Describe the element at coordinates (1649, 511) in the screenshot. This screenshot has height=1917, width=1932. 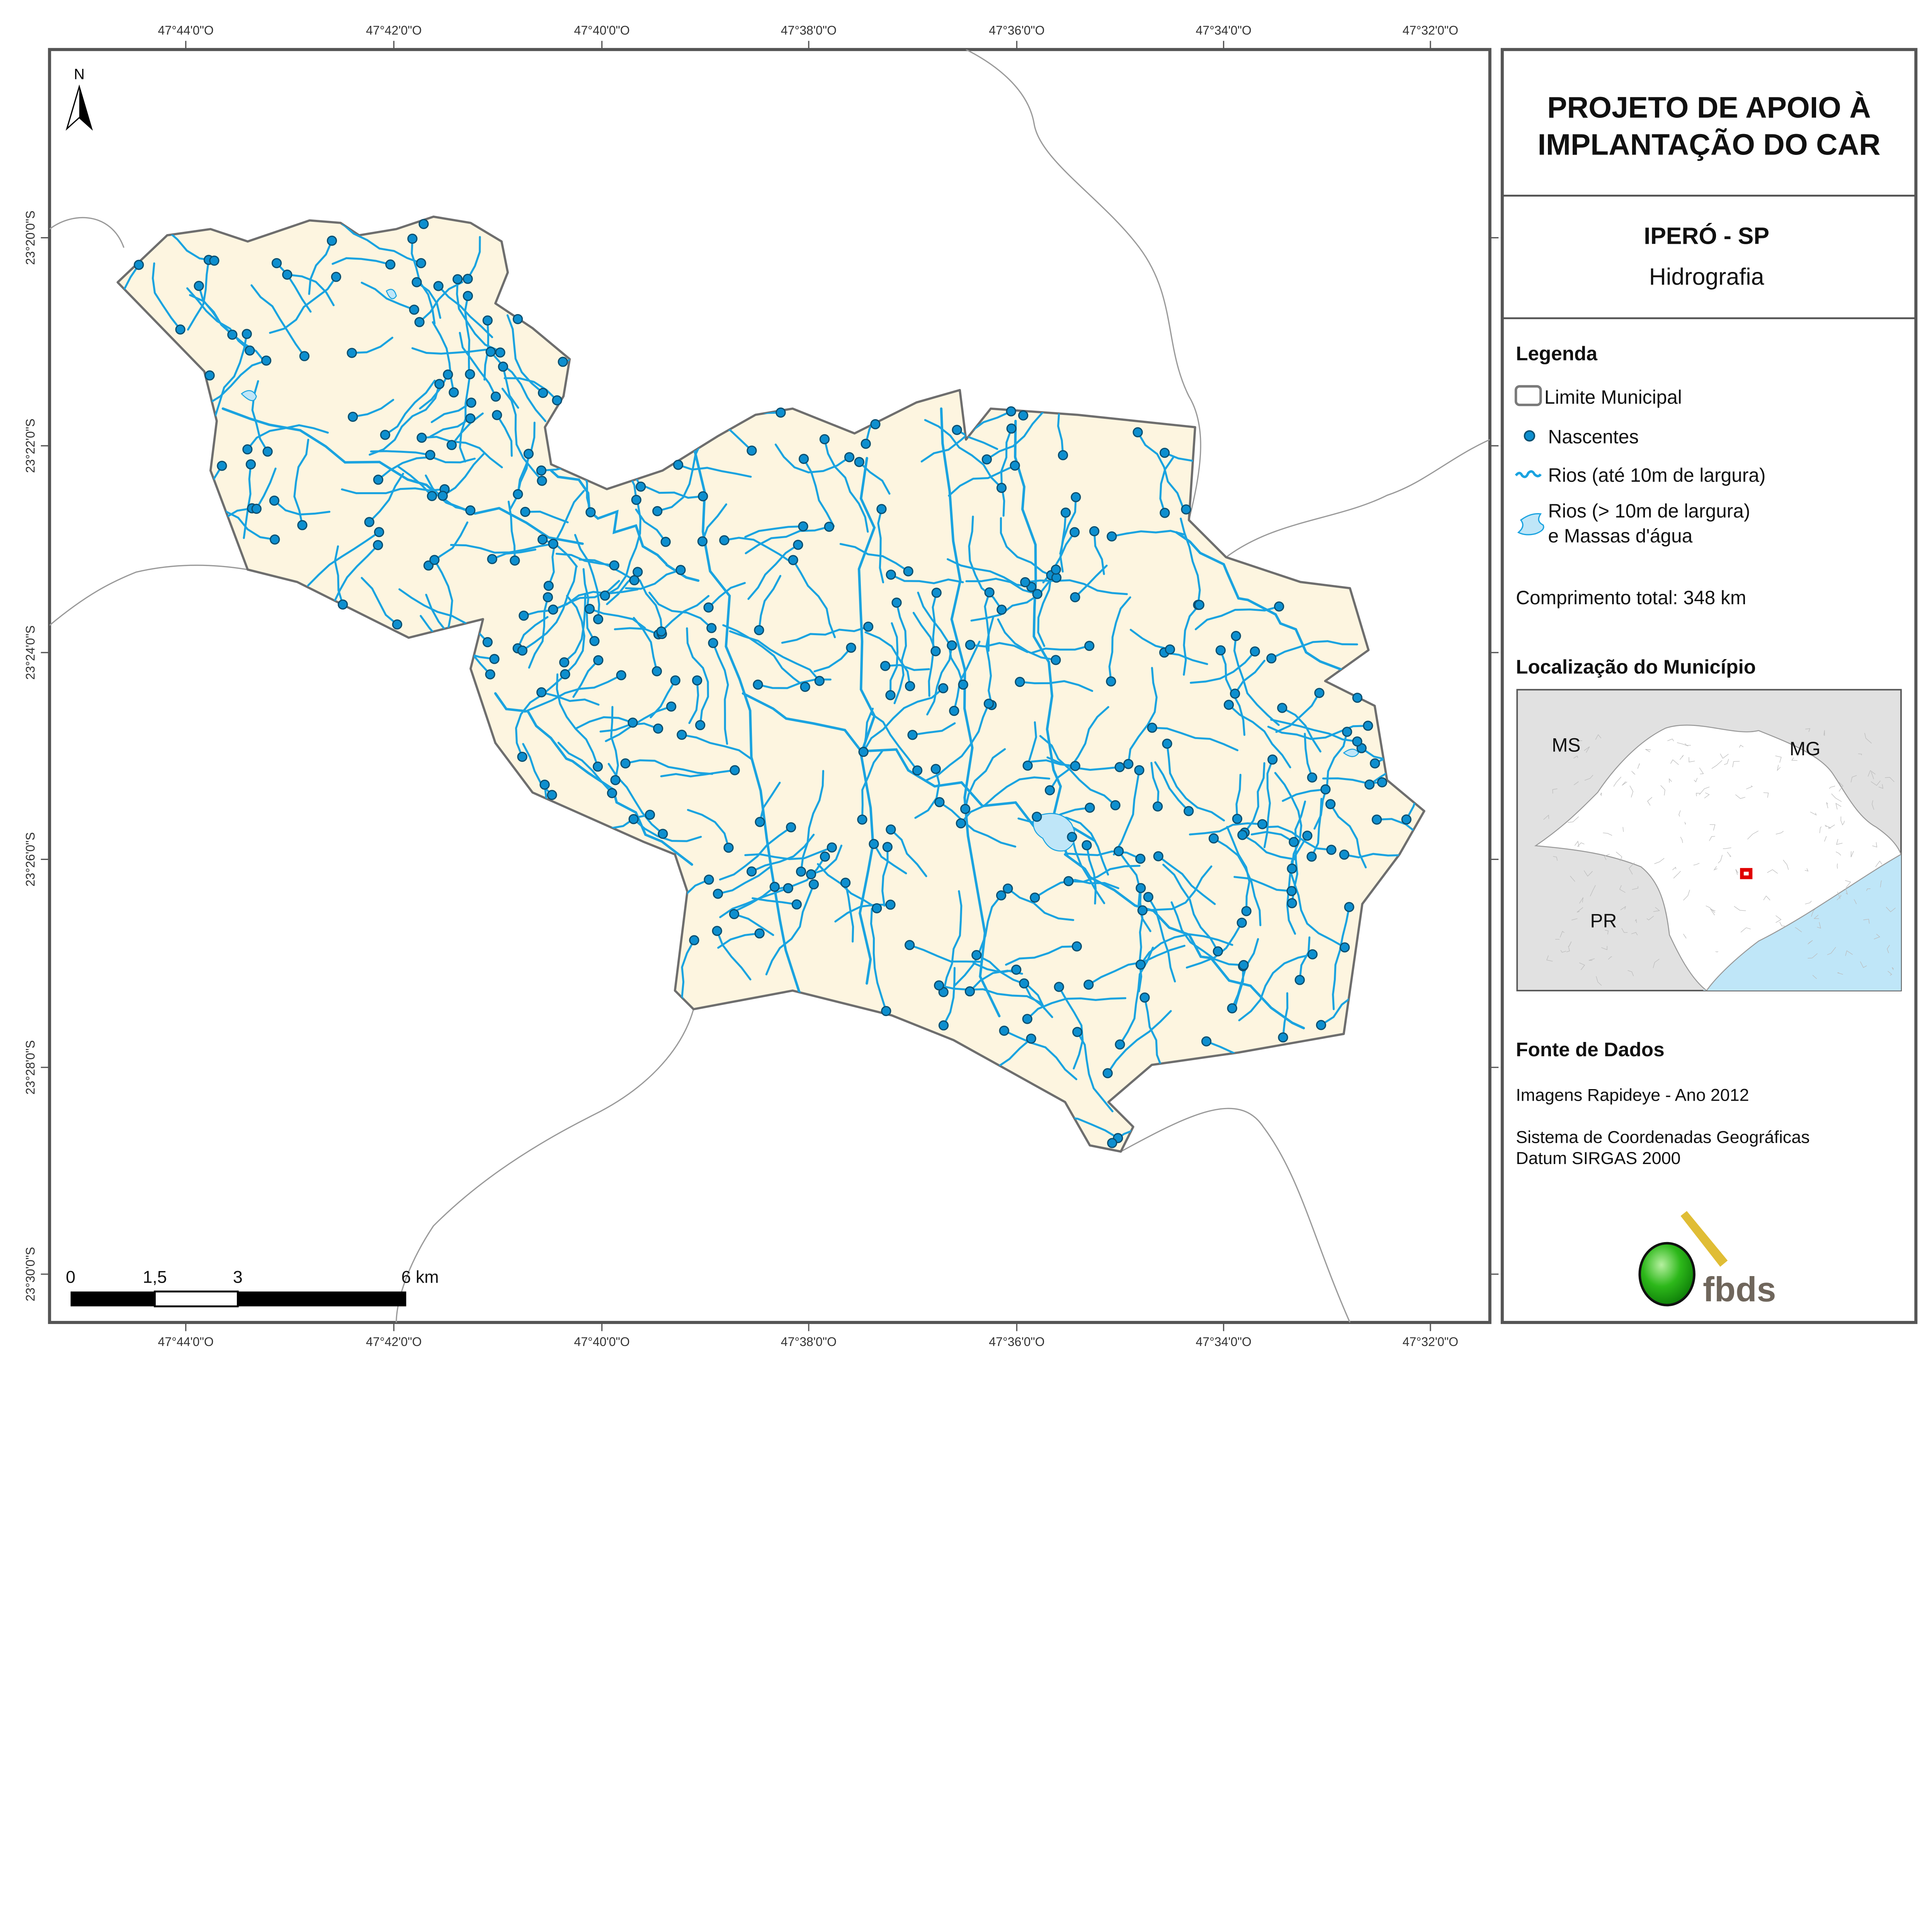
I see `legend-rios-large-1: Rios (> 10m de largura)` at that location.